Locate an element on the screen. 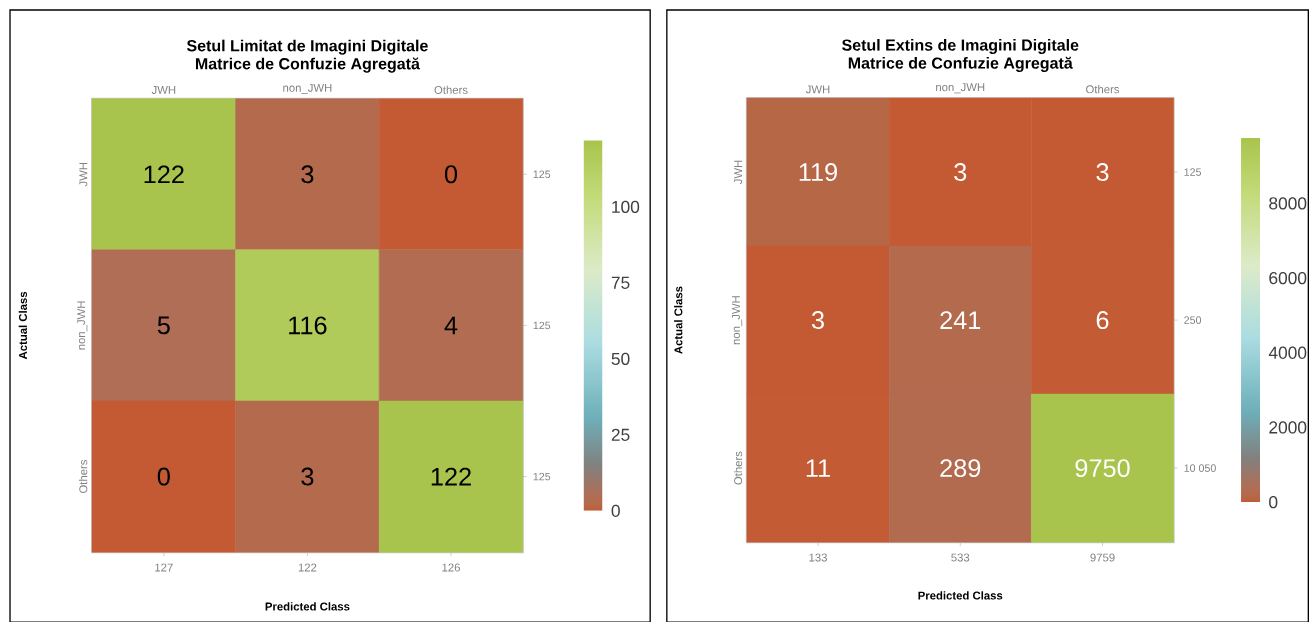  color-bar-label: 4000 is located at coordinates (1287, 352).